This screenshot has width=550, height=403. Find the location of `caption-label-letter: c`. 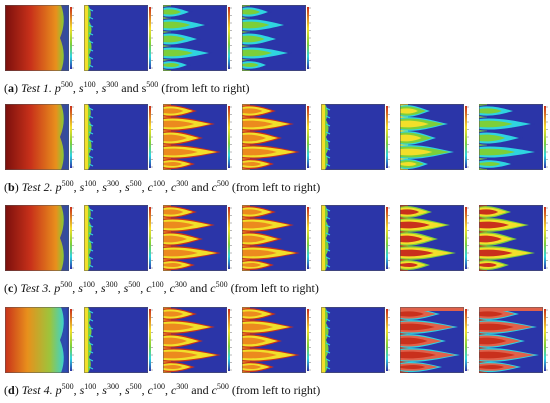

caption-label-letter: c is located at coordinates (11, 288).